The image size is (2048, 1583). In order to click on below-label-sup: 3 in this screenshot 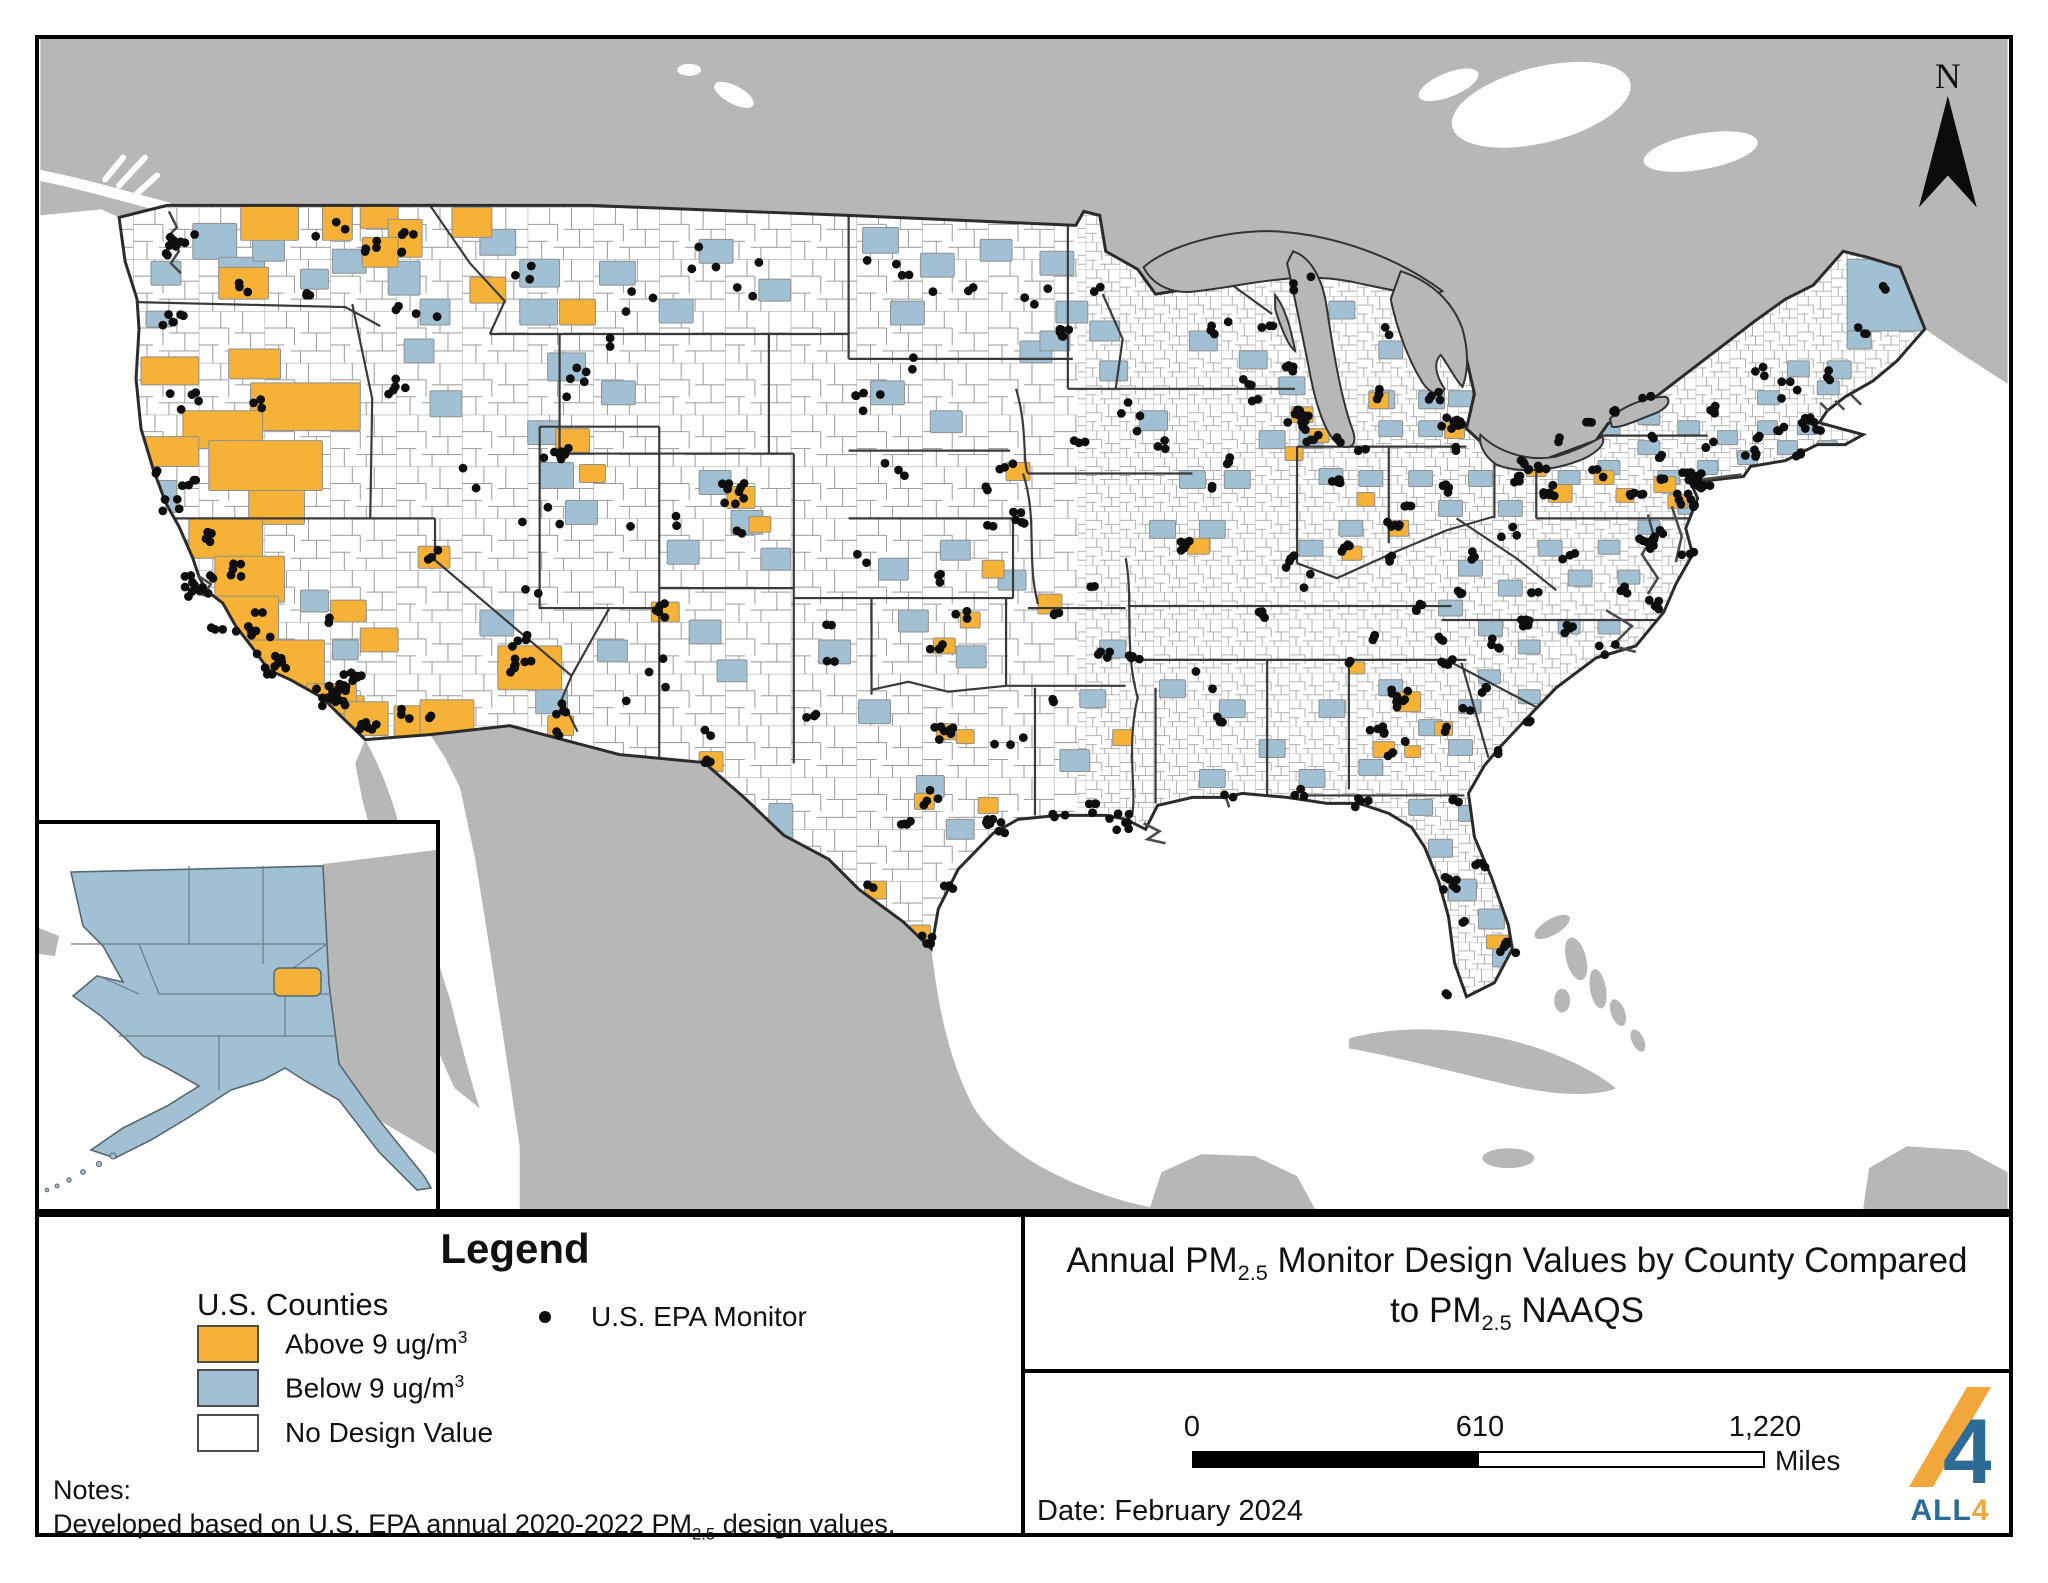, I will do `click(459, 1381)`.